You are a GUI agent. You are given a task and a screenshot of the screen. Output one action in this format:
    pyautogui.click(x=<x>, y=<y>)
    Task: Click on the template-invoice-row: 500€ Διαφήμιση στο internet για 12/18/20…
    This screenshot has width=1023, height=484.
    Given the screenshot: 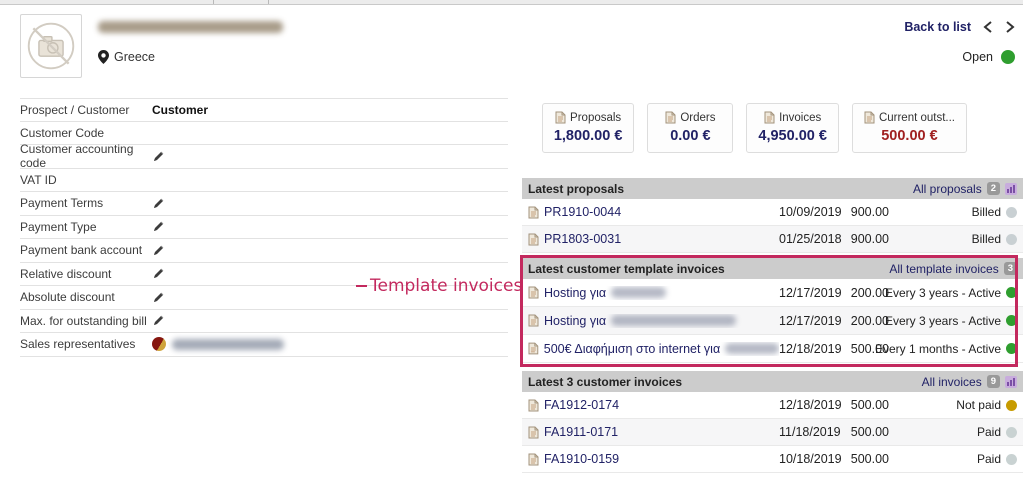 What is the action you would take?
    pyautogui.click(x=772, y=349)
    